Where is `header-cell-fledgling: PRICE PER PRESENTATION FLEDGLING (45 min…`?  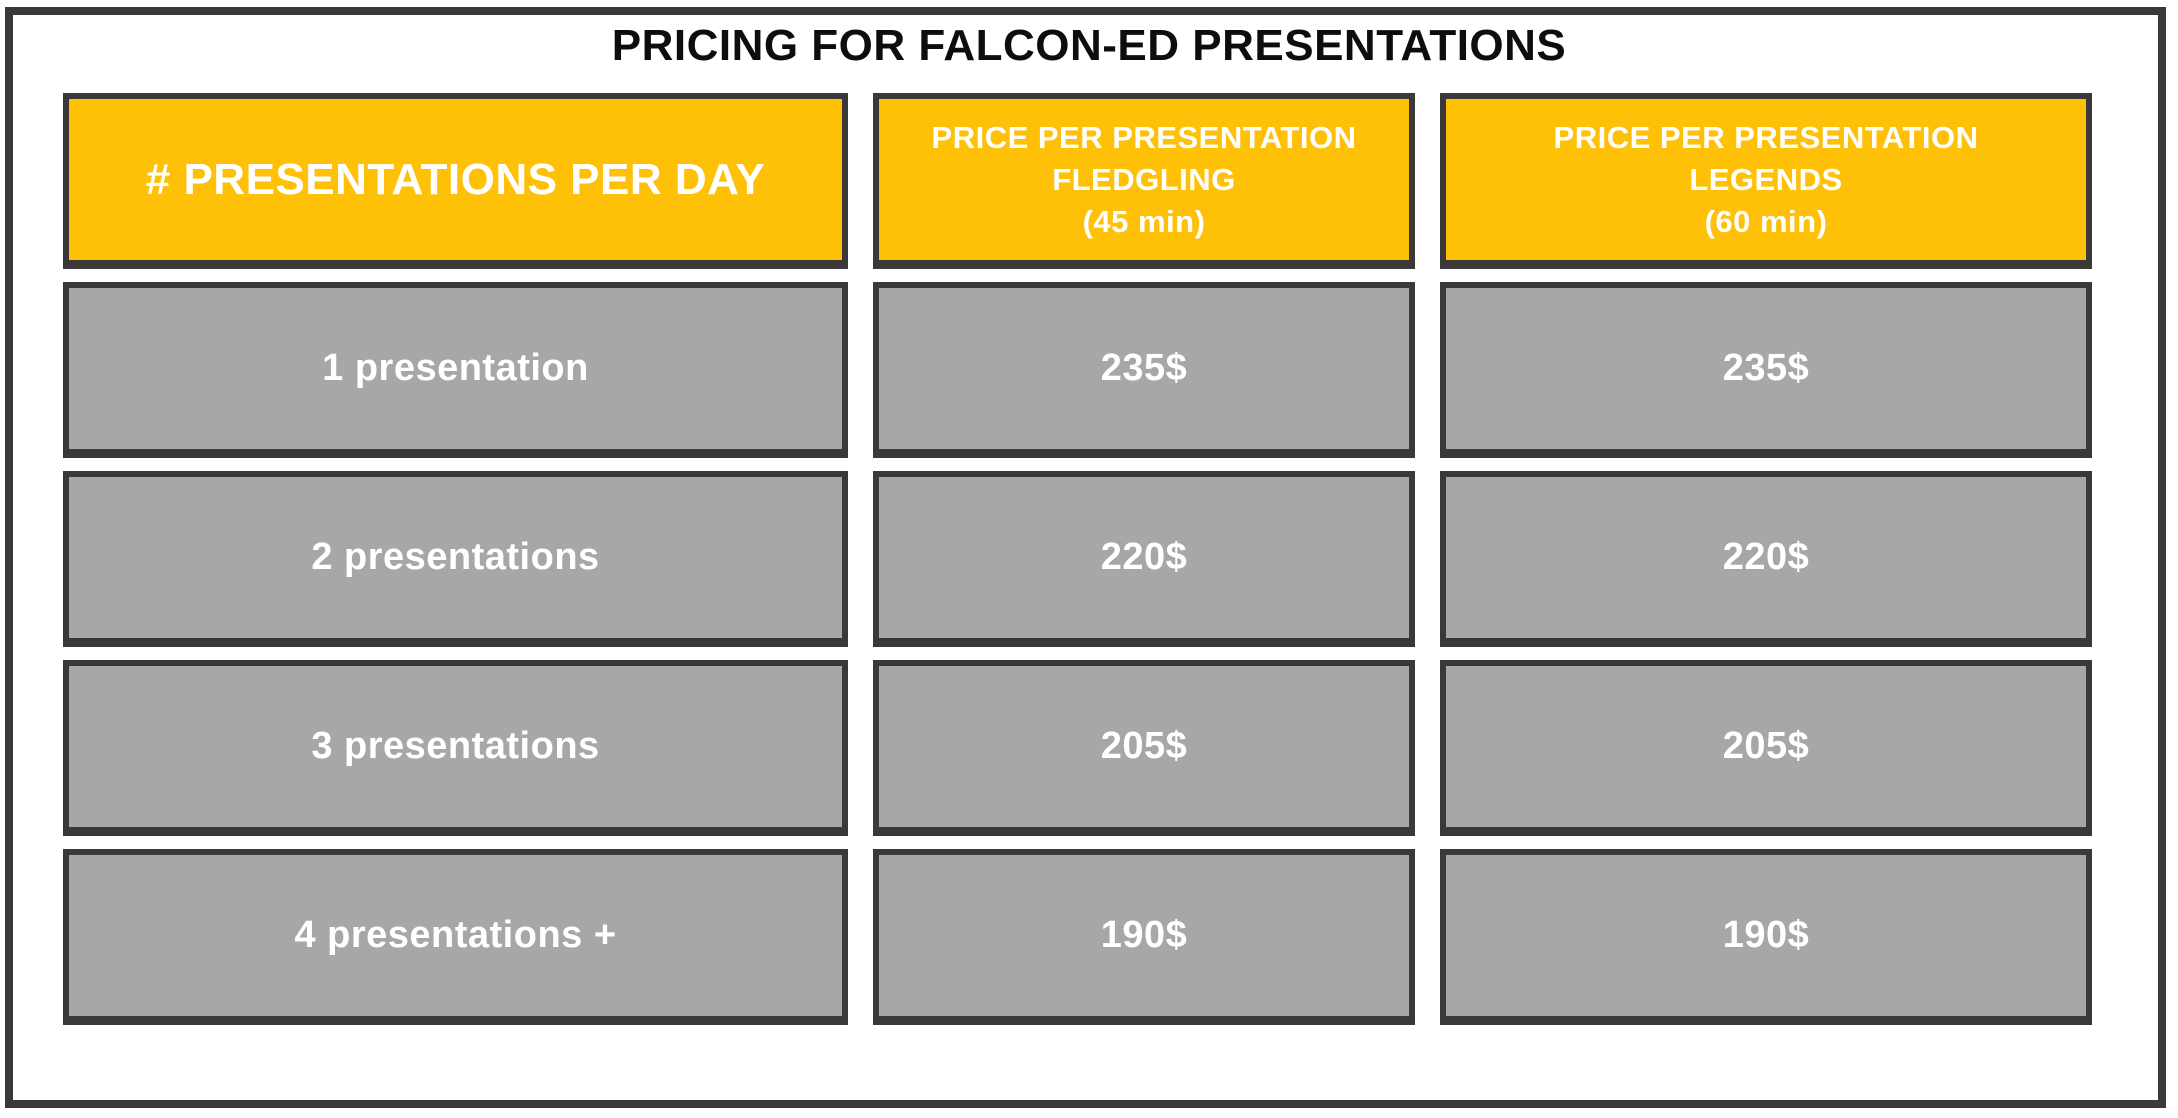
header-cell-fledgling: PRICE PER PRESENTATION FLEDGLING (45 min… is located at coordinates (1144, 181).